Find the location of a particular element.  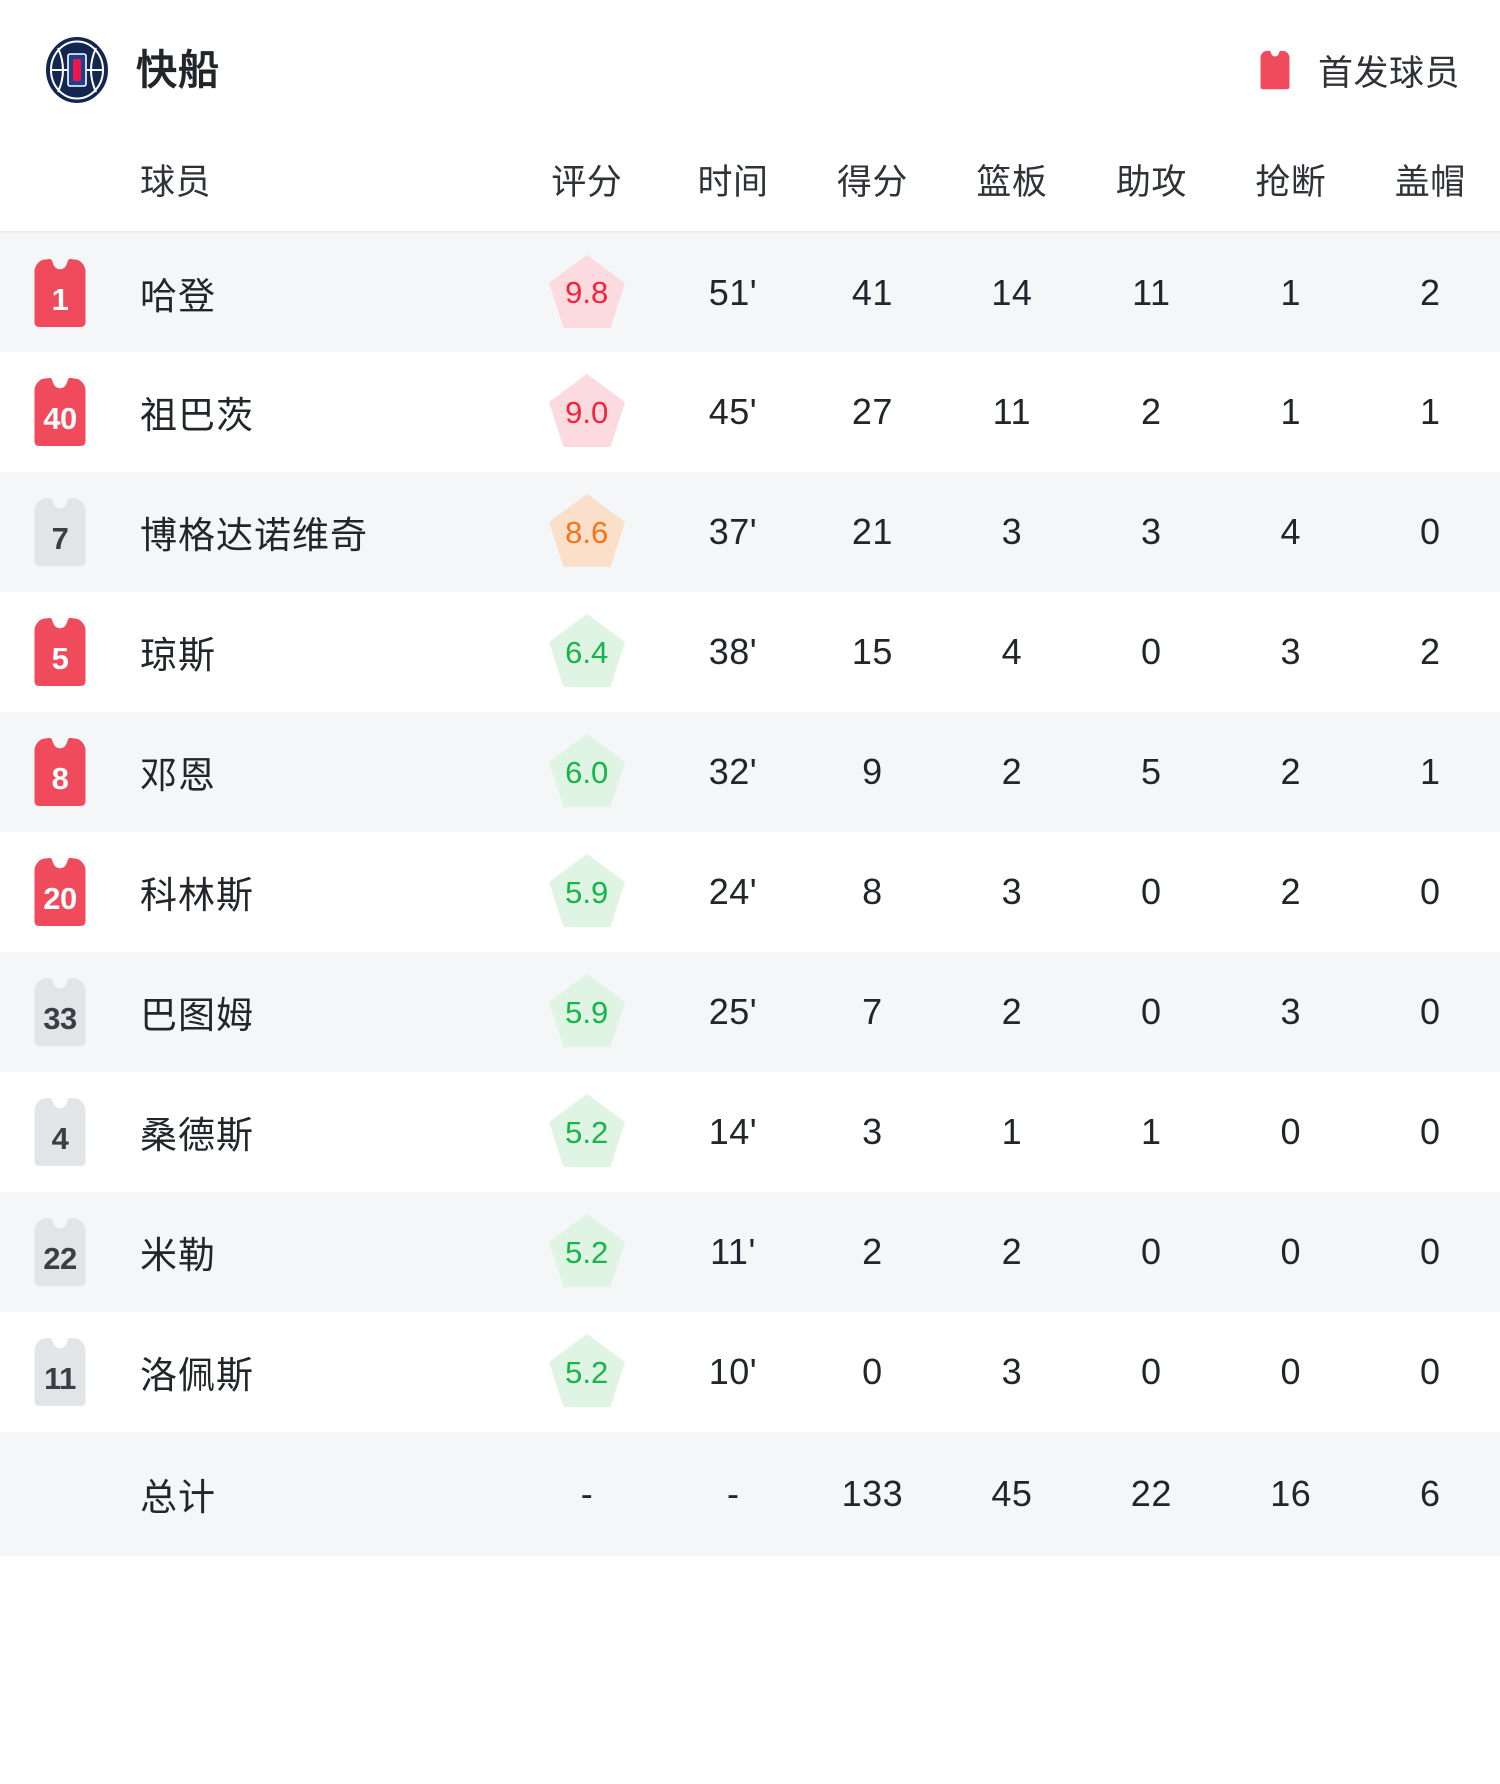

jersey-number: 11 is located at coordinates (60, 1378).